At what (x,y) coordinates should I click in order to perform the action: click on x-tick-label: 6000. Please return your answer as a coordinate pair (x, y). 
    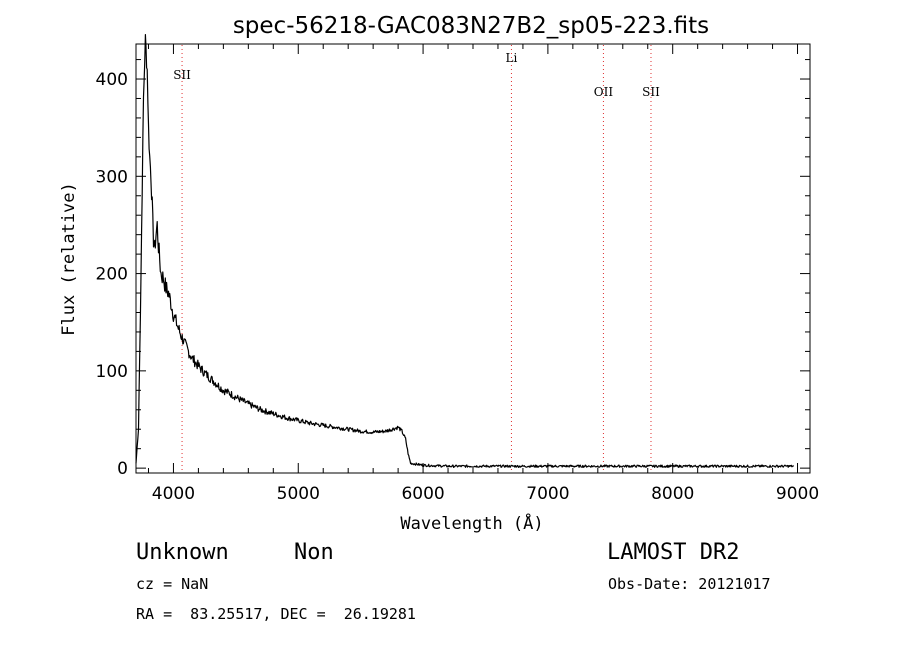
    Looking at the image, I should click on (422, 494).